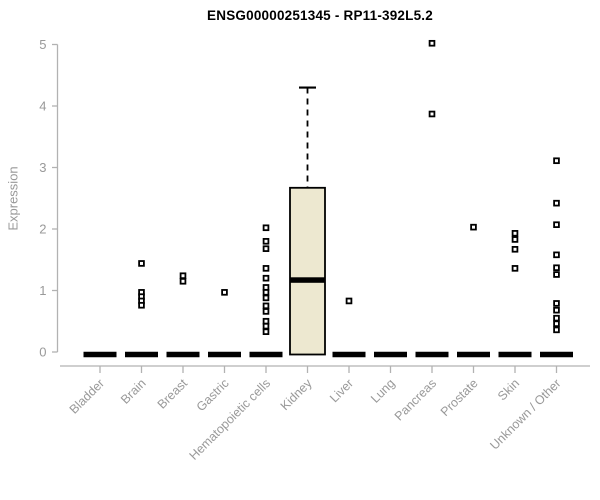  I want to click on y-tick-label: 1, so click(42, 290).